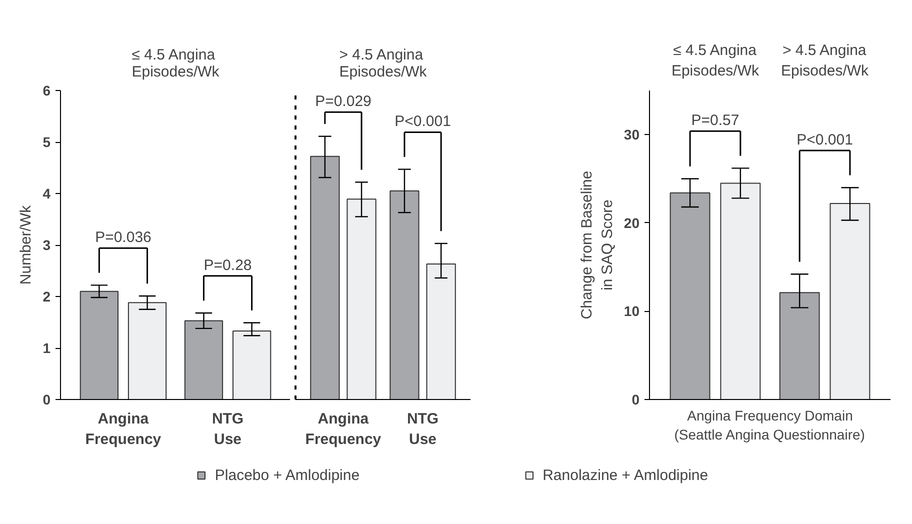  Describe the element at coordinates (46, 142) in the screenshot. I see `y-tick-label: 5` at that location.